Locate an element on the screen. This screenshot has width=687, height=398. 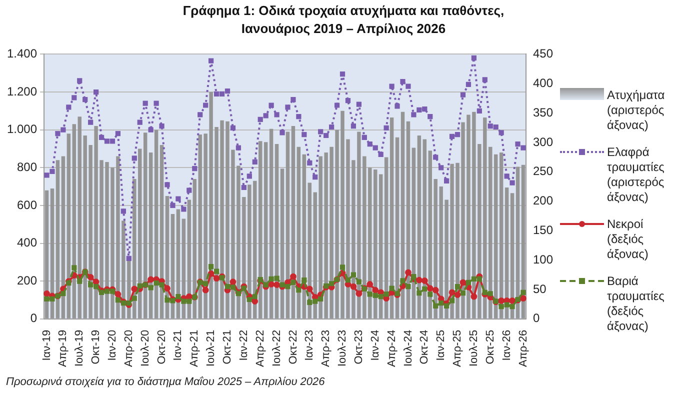
y-tick-label: 1.400 is located at coordinates (22, 53).